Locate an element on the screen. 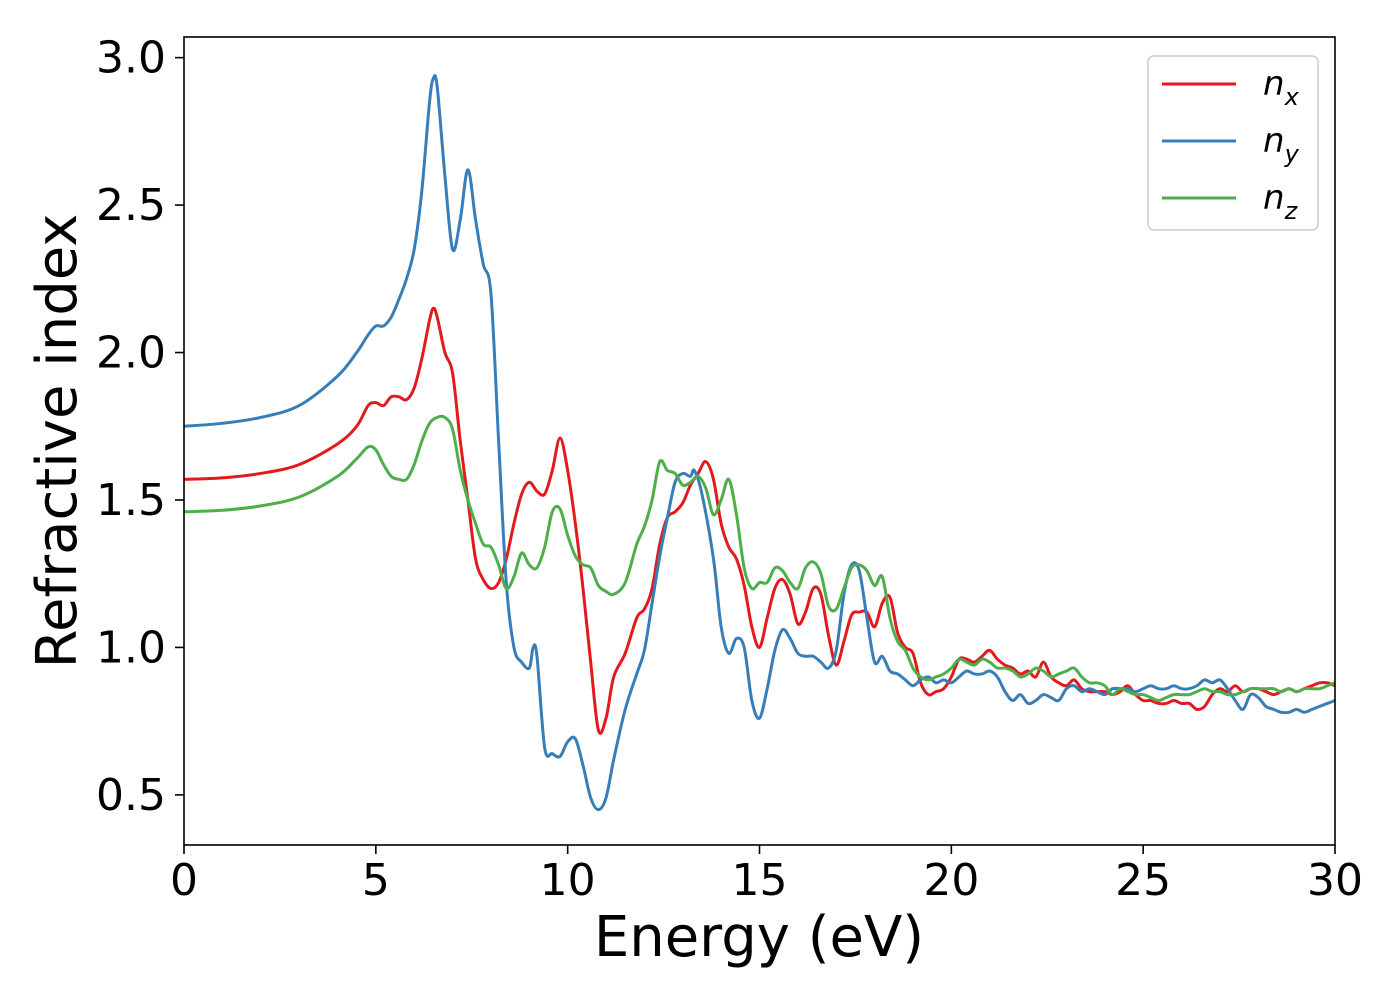  legend-label-n-x: nx is located at coordinates (1281, 87).